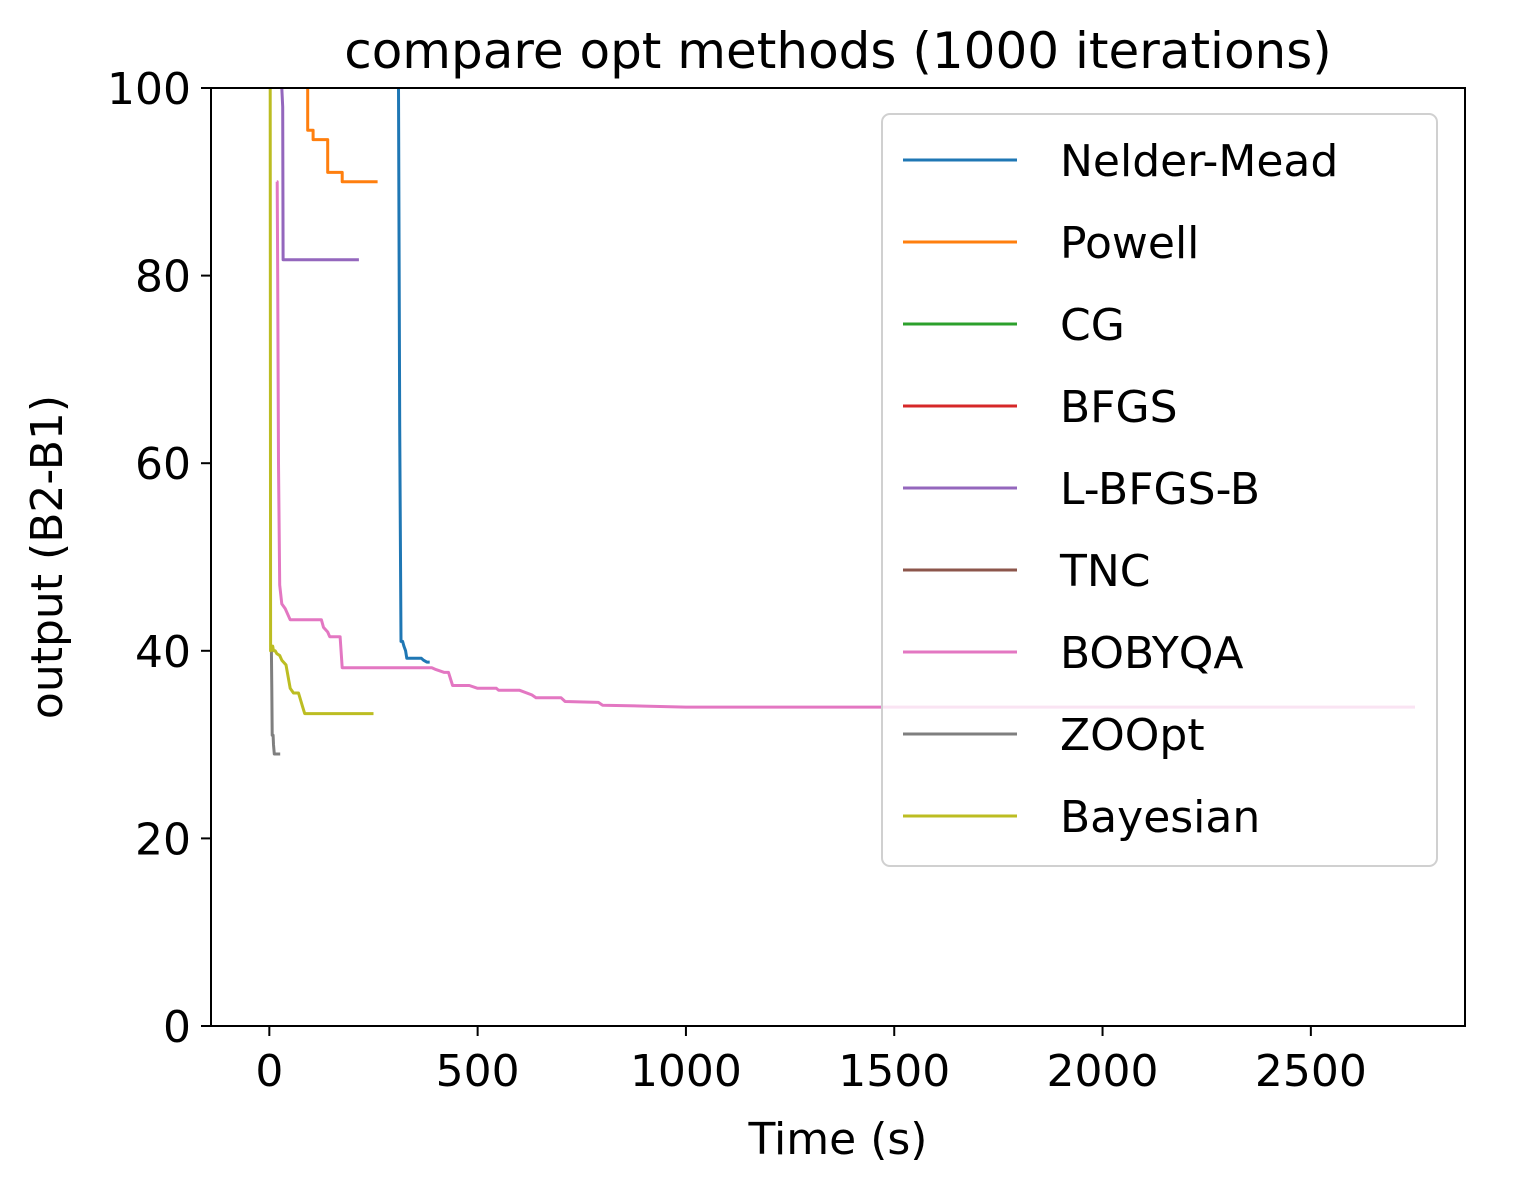 Image resolution: width=1526 pixels, height=1186 pixels. I want to click on x-axis-label: Time (s), so click(838, 1139).